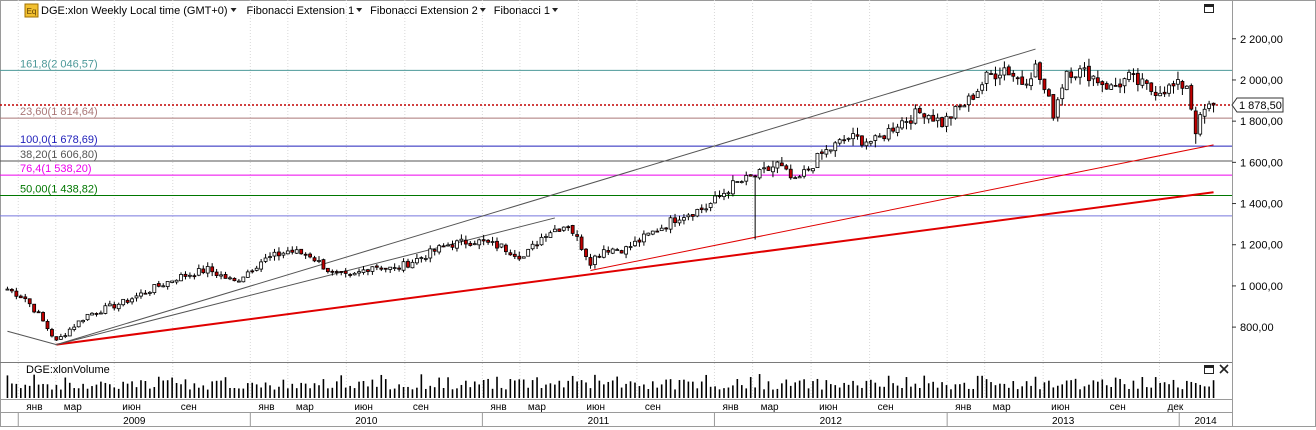 This screenshot has height=430, width=1316. What do you see at coordinates (134, 11) in the screenshot?
I see `symbol-title: DGE:xlon Weekly Local time (GMT+0)` at bounding box center [134, 11].